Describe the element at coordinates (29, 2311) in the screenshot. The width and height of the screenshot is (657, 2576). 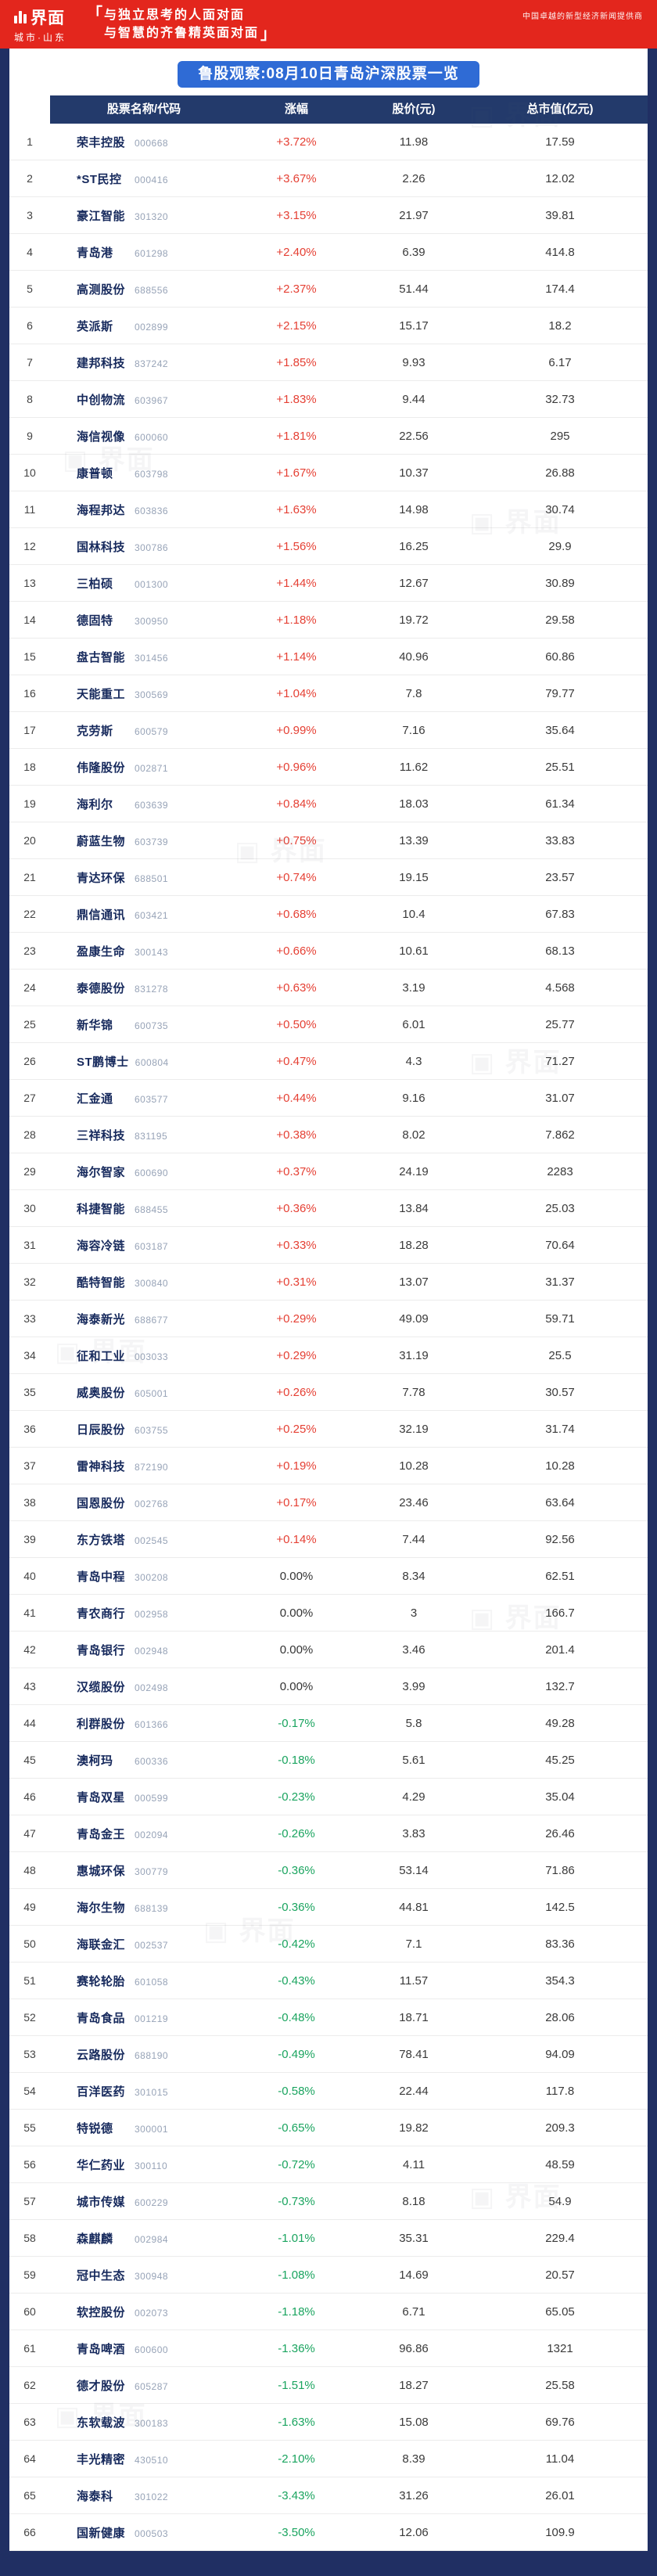
I see `row-index: 60` at that location.